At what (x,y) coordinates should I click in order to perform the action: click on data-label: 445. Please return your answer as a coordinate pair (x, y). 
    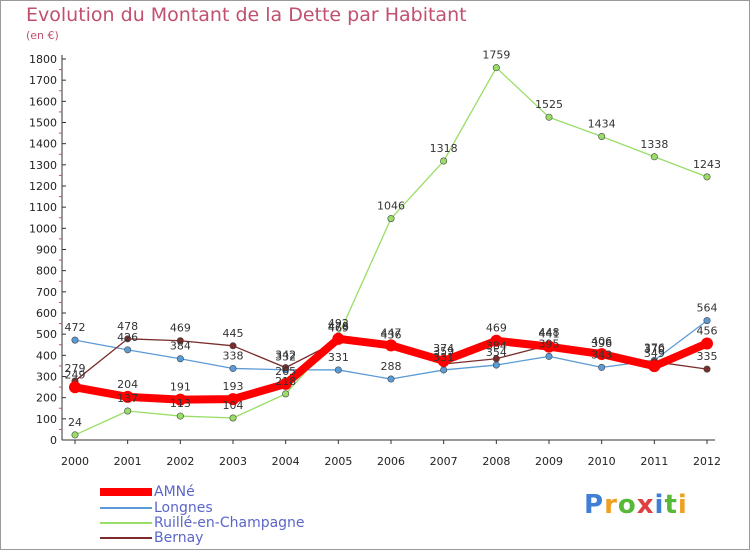
    Looking at the image, I should click on (233, 333).